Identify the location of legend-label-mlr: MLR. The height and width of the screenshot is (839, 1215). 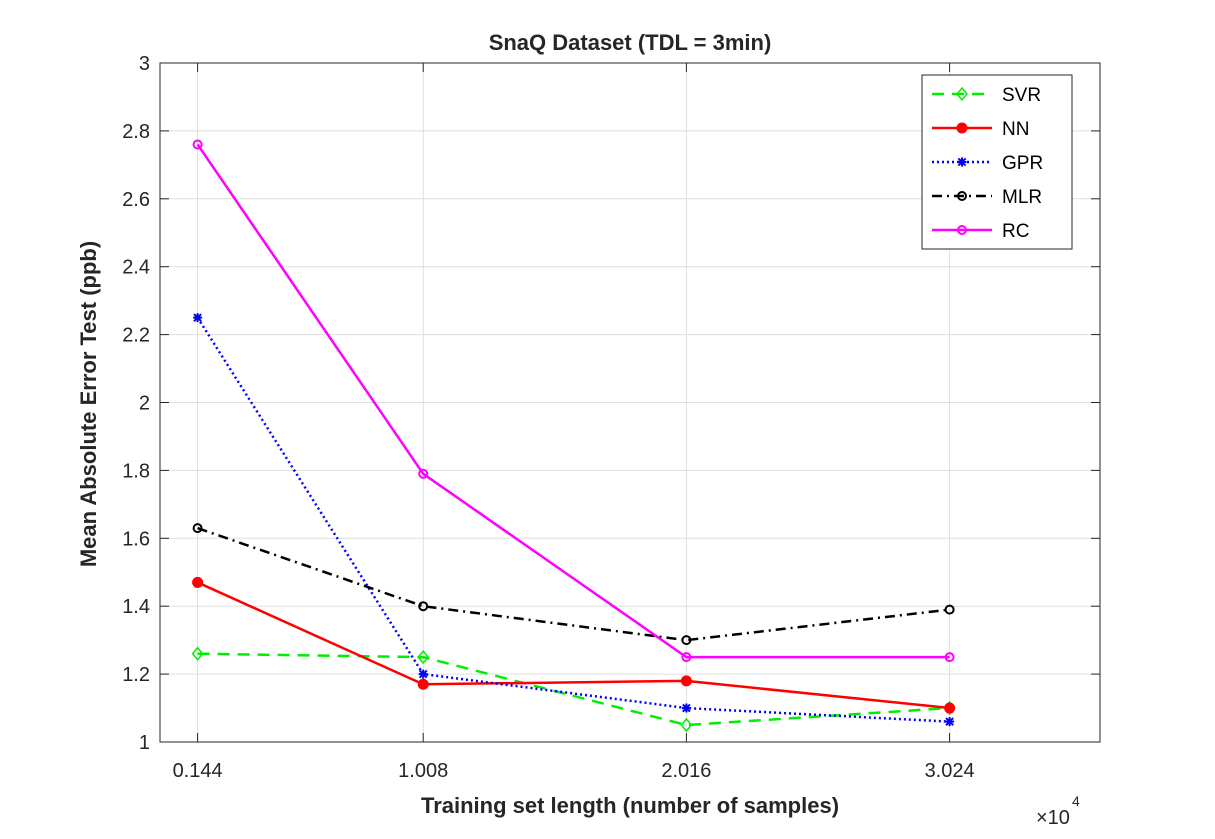
(1022, 197).